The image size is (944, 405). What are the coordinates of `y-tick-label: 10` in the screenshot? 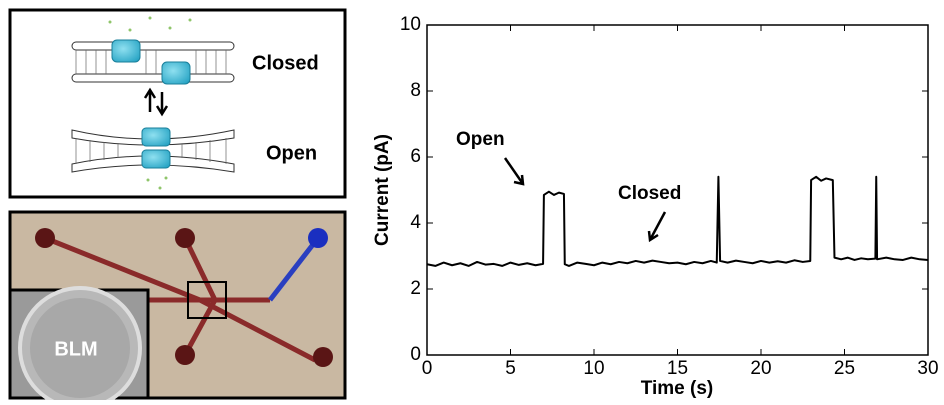 It's located at (410, 24).